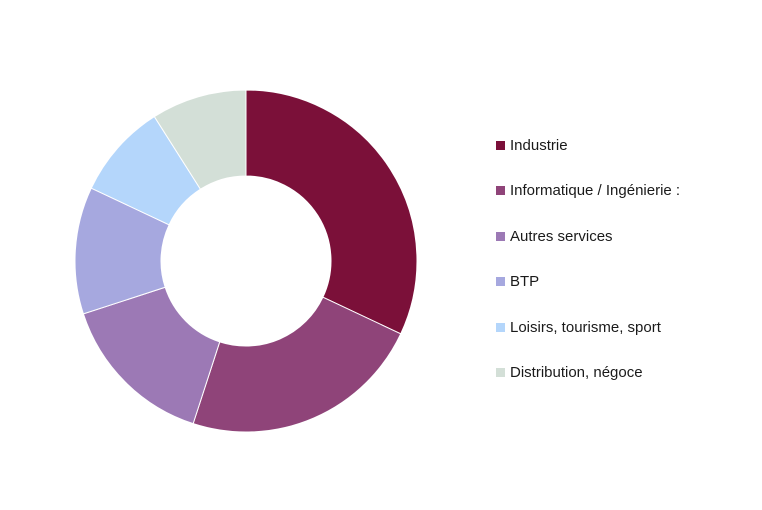  I want to click on legend-label: Industrie, so click(539, 145).